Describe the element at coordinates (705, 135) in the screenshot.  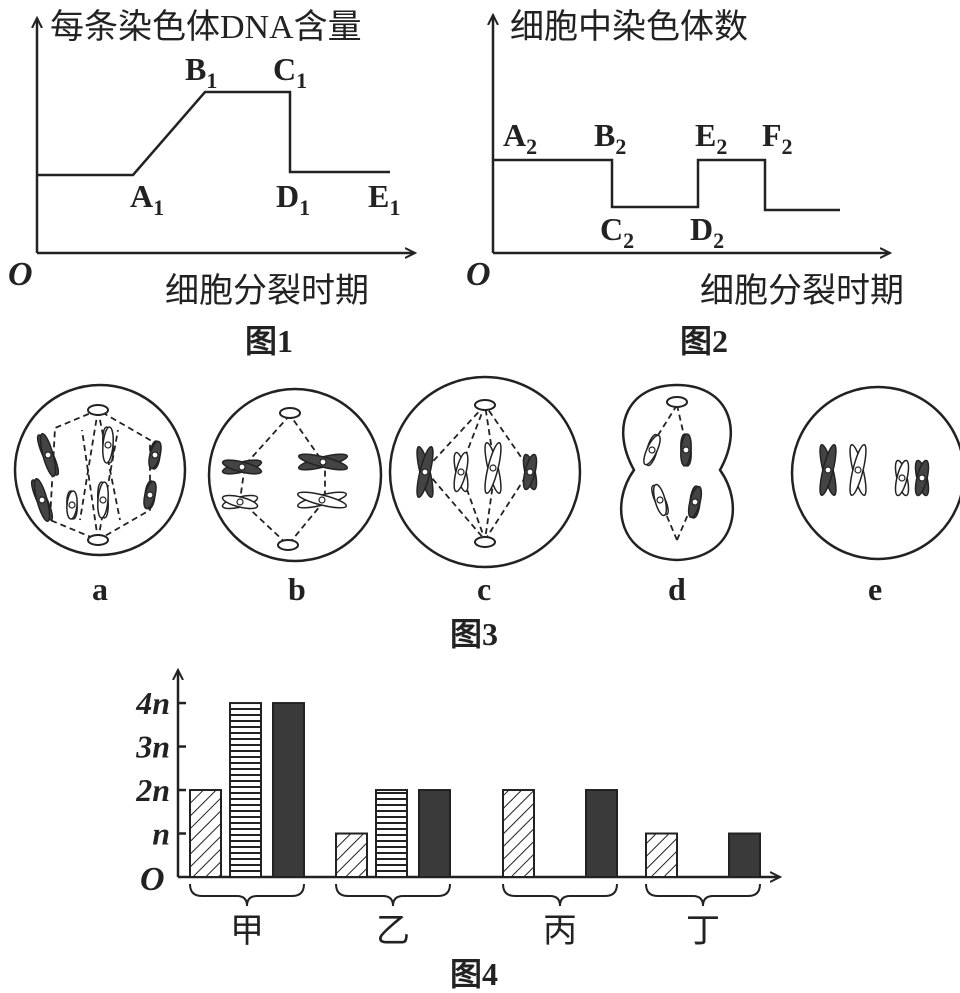
I see `letter: E` at that location.